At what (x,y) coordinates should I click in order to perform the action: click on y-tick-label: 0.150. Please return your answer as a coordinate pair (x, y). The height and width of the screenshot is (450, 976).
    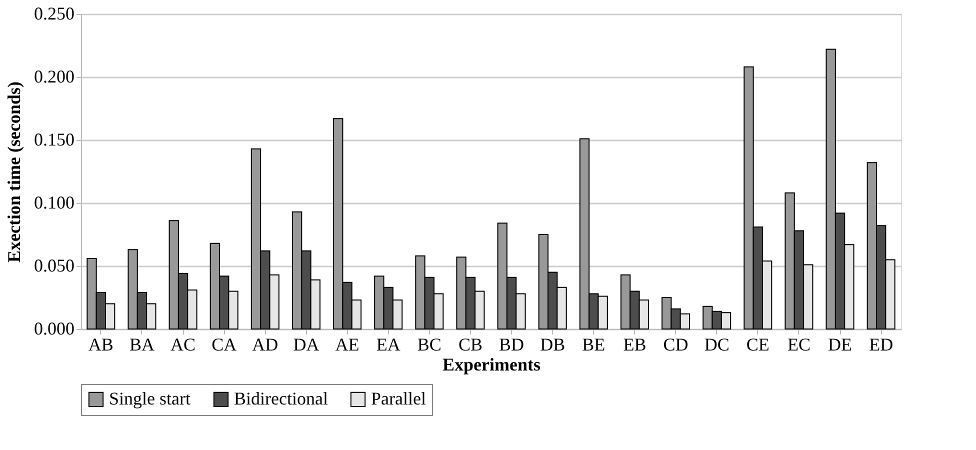
    Looking at the image, I should click on (54, 140).